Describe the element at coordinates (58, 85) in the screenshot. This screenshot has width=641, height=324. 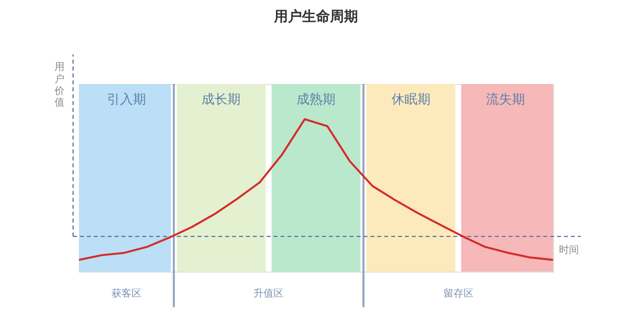
I see `y-axis-title: 用户价值` at that location.